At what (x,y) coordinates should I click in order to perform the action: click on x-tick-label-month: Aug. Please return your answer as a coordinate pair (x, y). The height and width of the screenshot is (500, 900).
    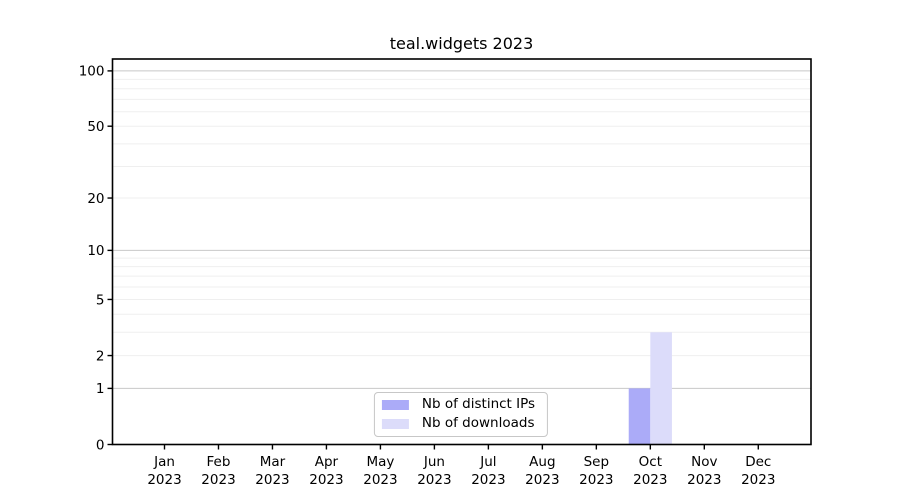
    Looking at the image, I should click on (542, 462).